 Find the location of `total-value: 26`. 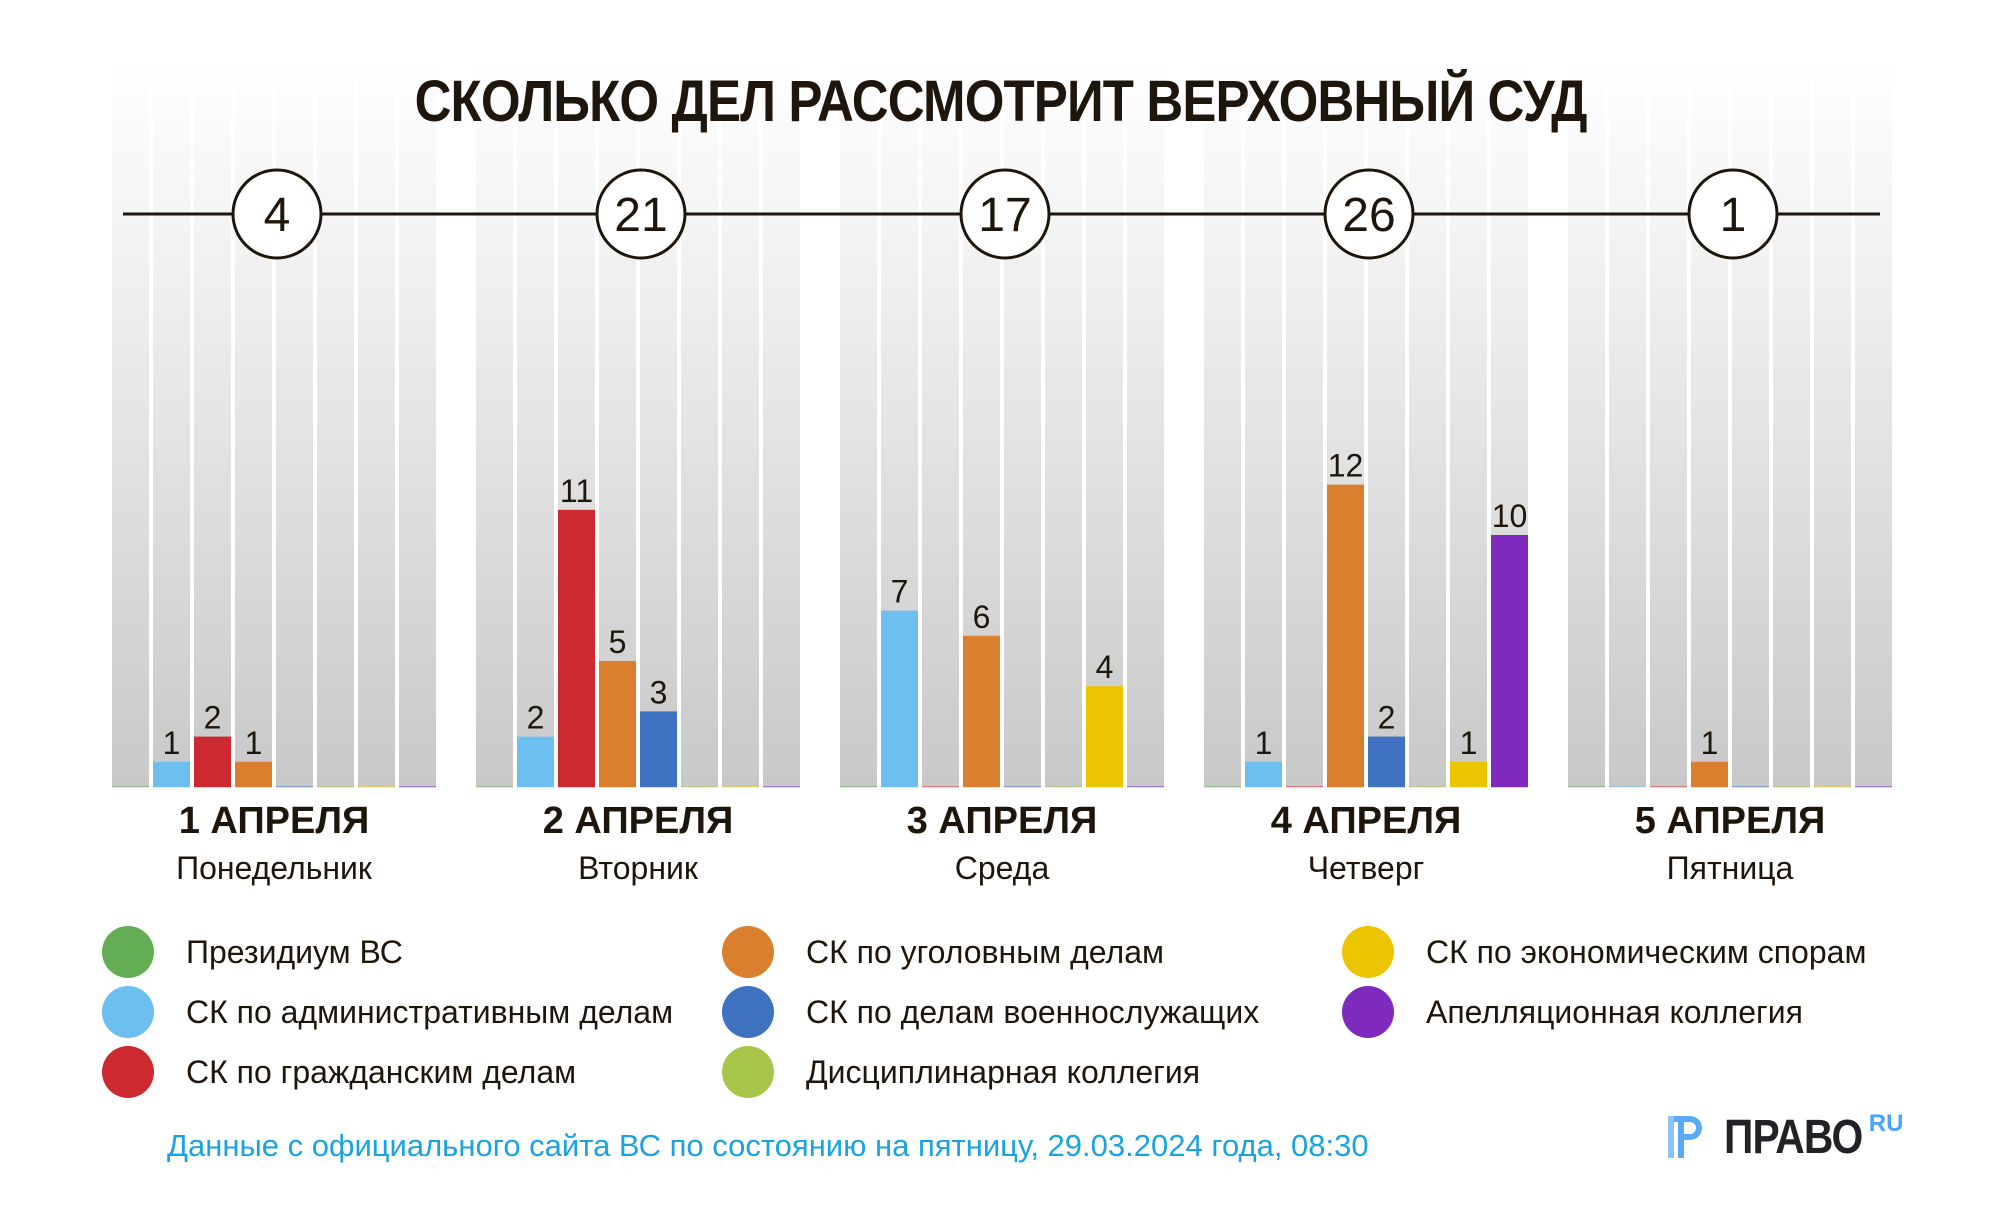

total-value: 26 is located at coordinates (1368, 215).